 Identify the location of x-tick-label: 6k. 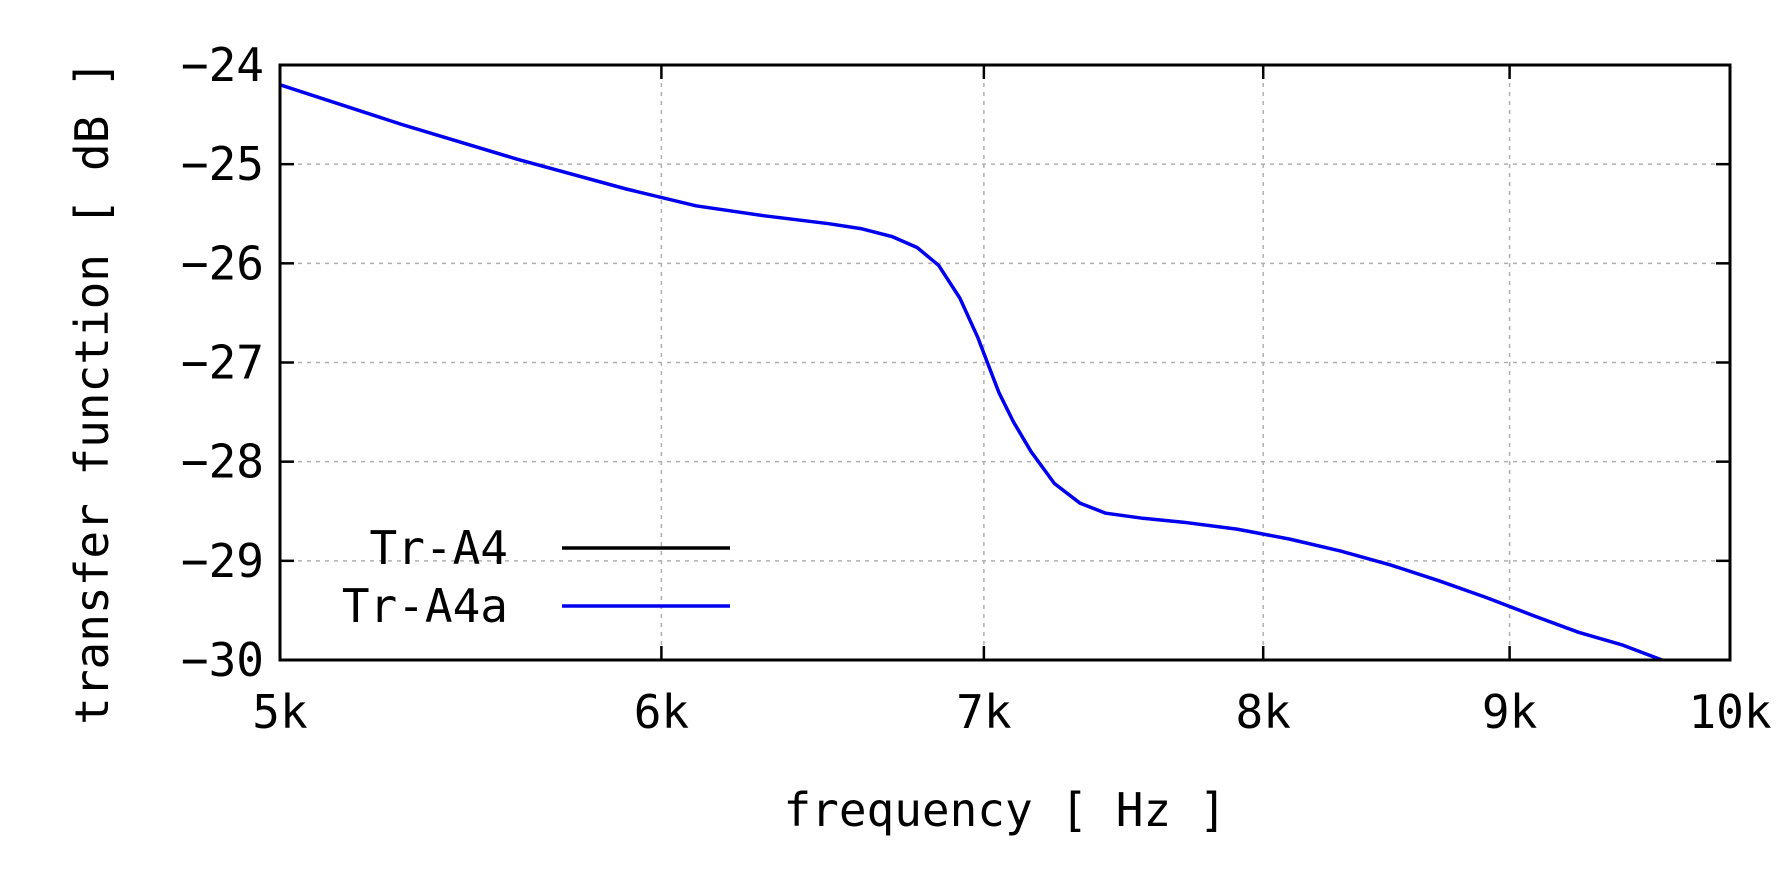
(661, 712).